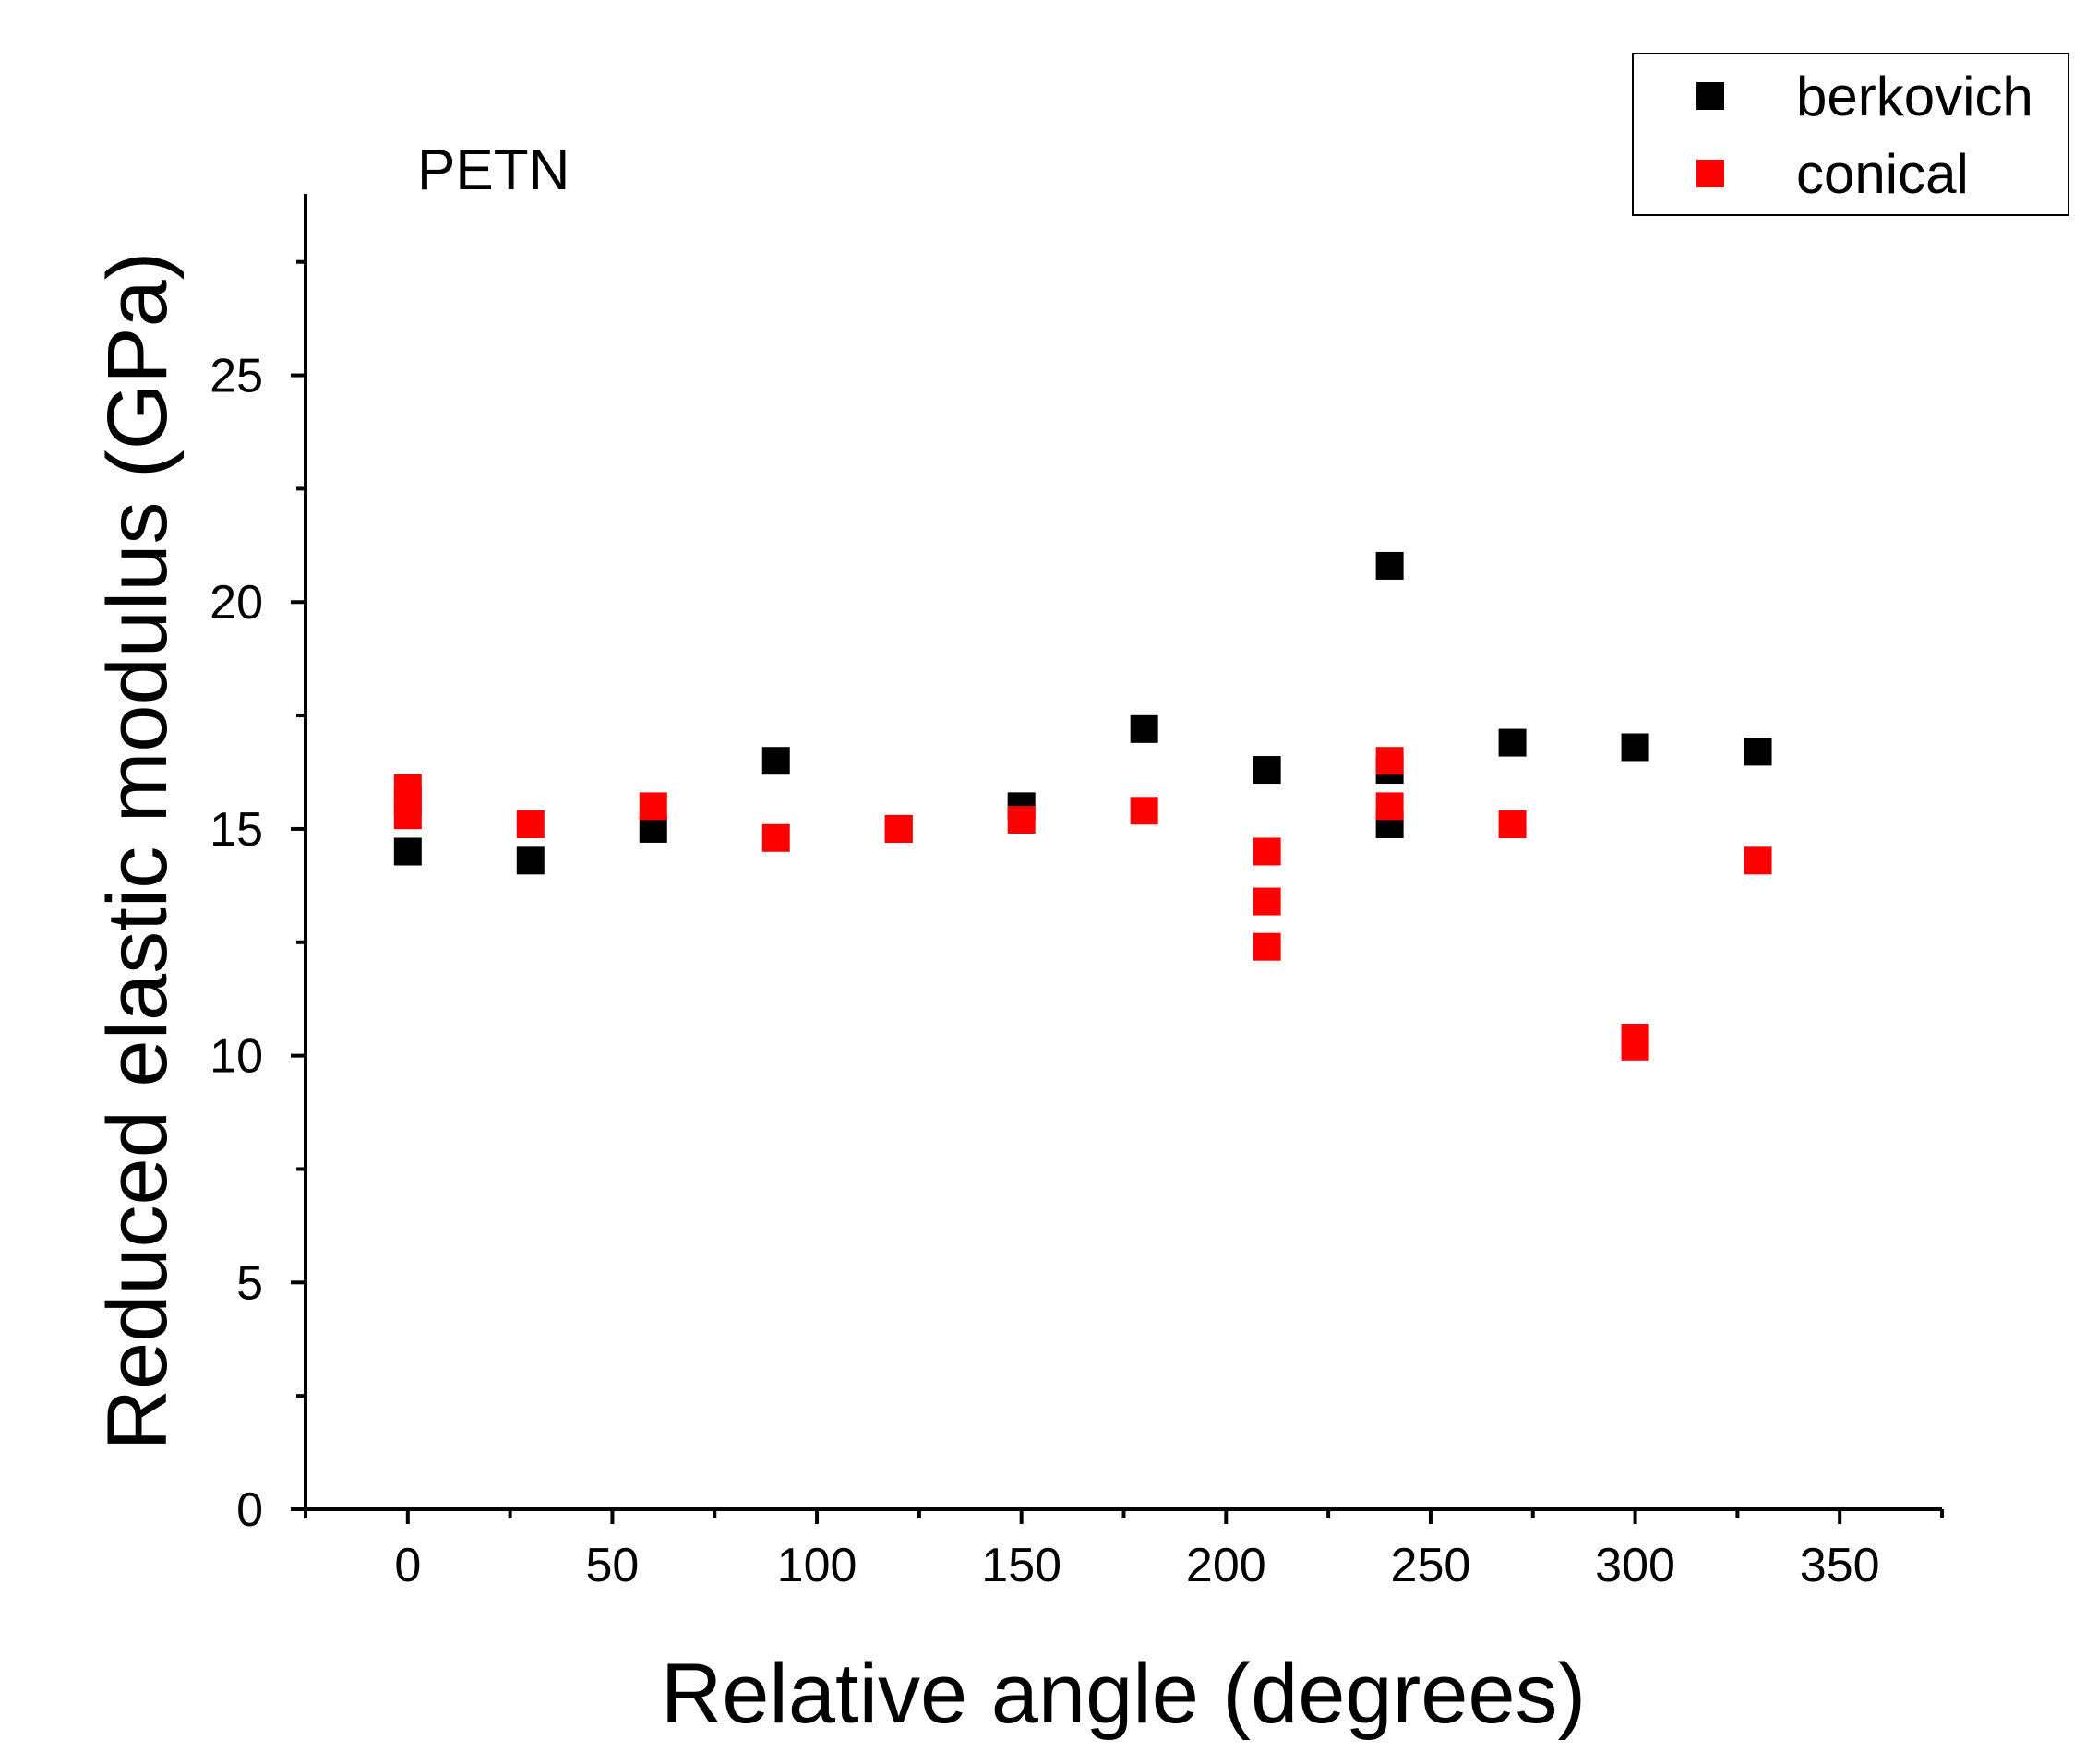  I want to click on chart-annotation: PETN, so click(493, 170).